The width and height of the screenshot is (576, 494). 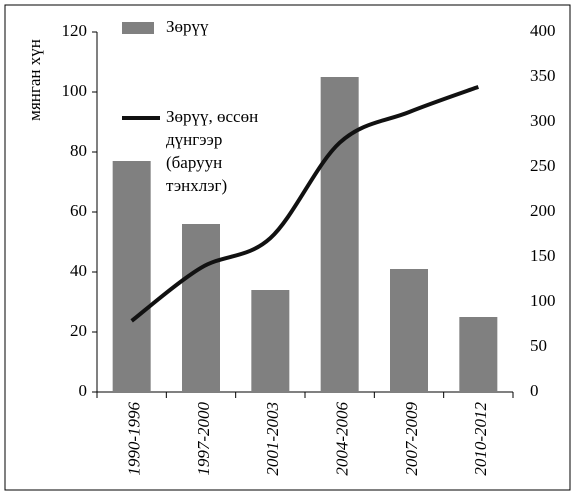 I want to click on y2-tick-label: 400, so click(x=543, y=30).